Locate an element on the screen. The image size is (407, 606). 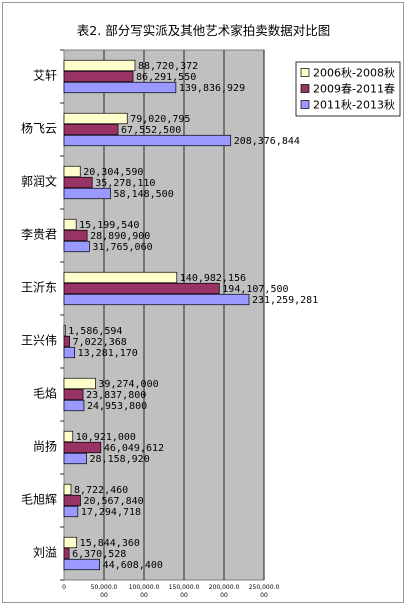
data-label: 139,836,929 is located at coordinates (212, 88).